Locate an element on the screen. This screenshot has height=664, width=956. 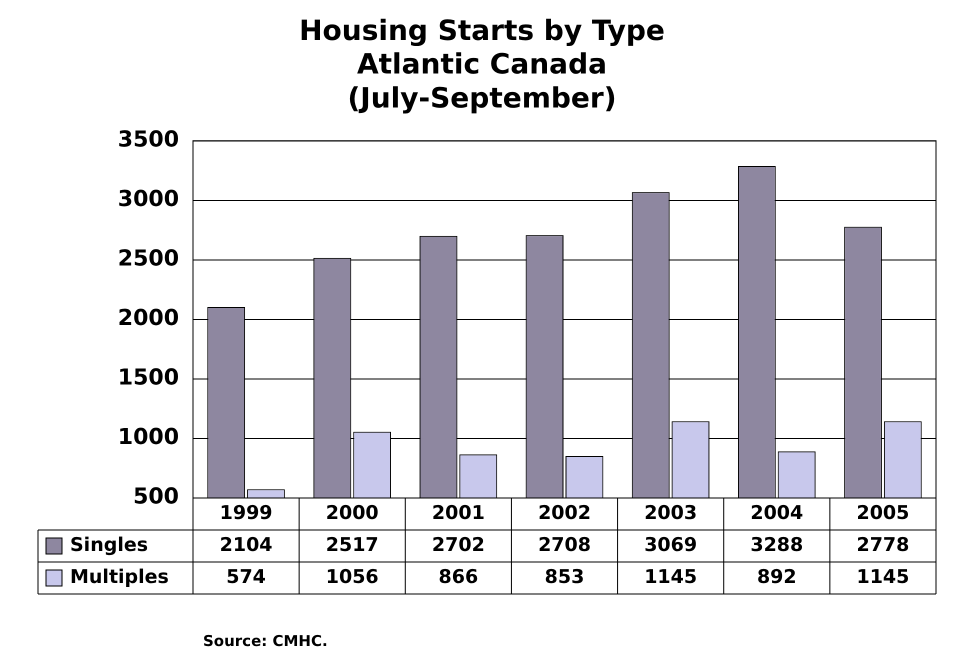
x-tick-label: 2003 is located at coordinates (671, 513).